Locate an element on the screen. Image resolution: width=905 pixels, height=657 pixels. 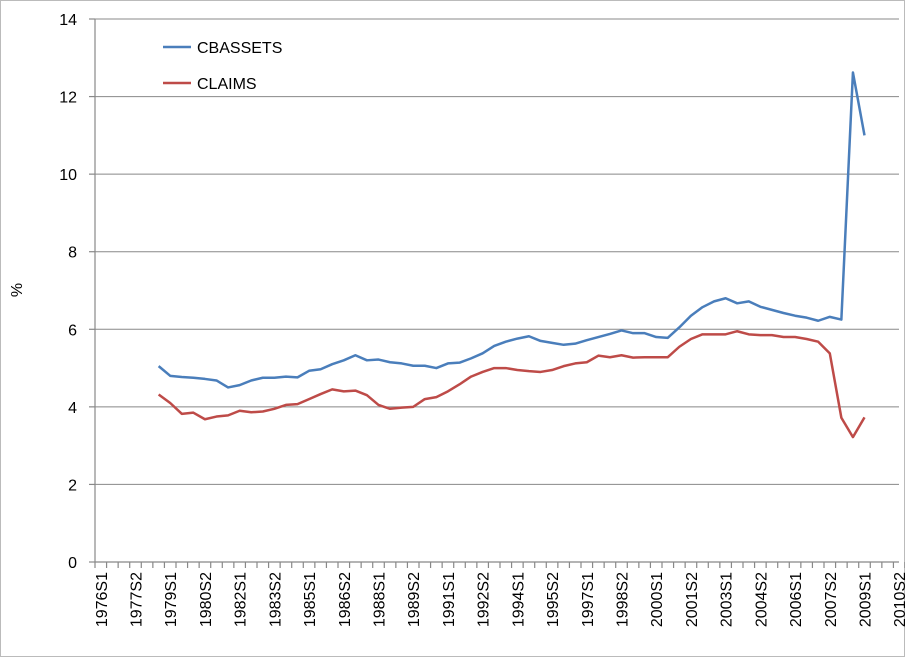
x-tick-label: 1980S2 is located at coordinates (206, 599).